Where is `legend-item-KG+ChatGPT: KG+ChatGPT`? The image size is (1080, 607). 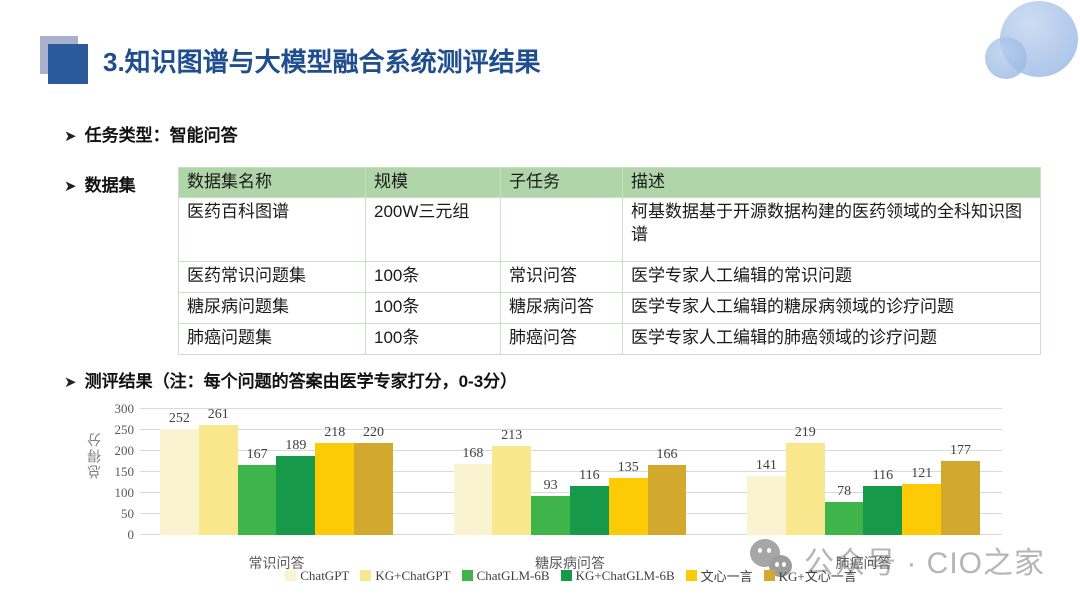 legend-item-KG+ChatGPT: KG+ChatGPT is located at coordinates (405, 575).